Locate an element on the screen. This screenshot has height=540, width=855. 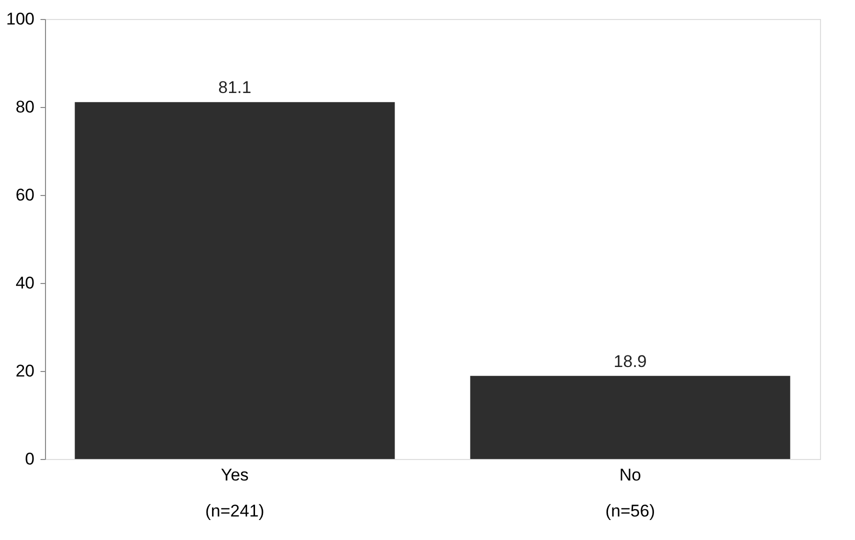
data-label: 81.1 is located at coordinates (235, 88).